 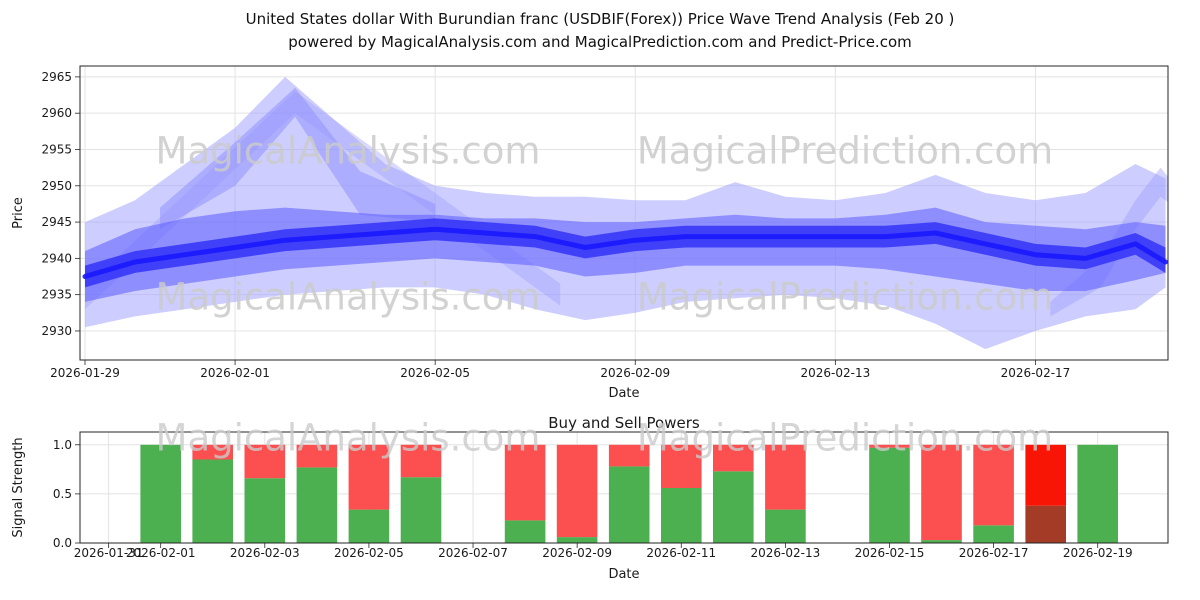 I want to click on y-tick-label: 0.5, so click(x=62, y=494).